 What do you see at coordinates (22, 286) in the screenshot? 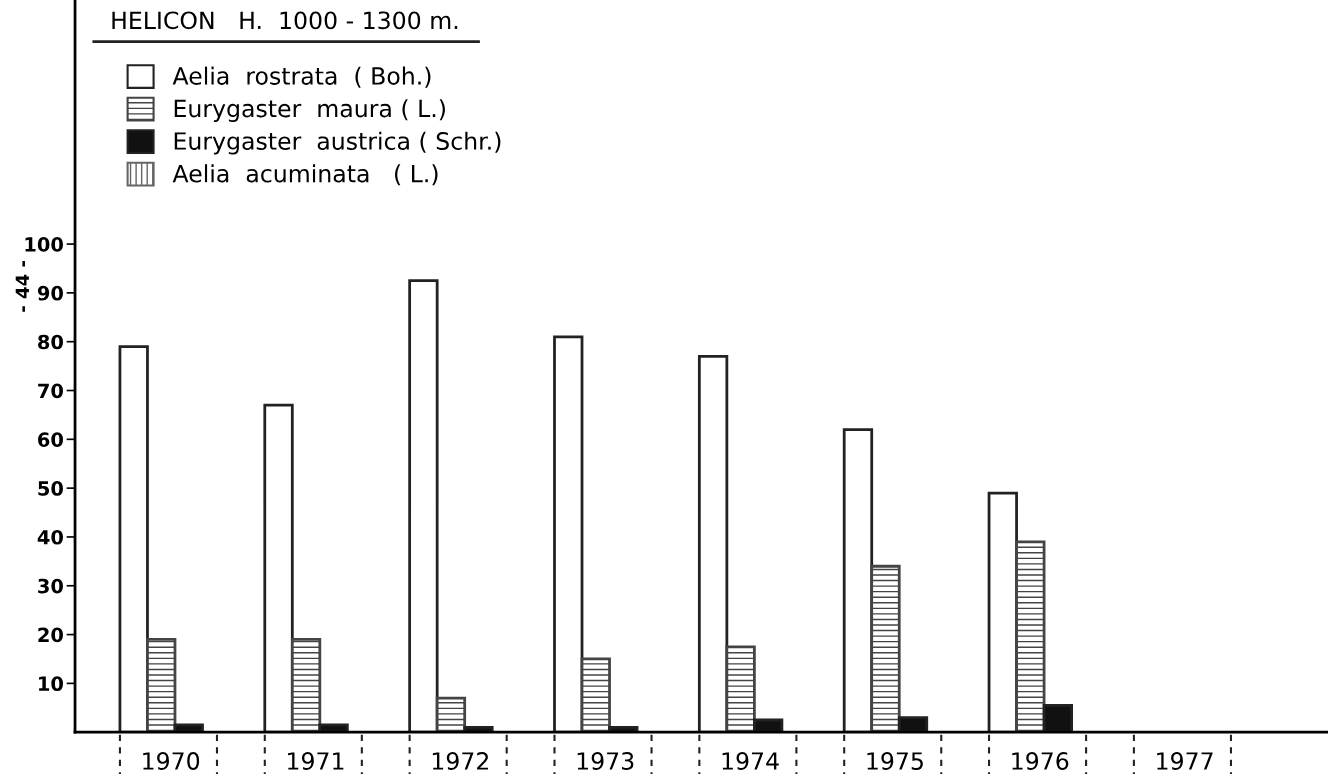
I see `text: - 44 -` at bounding box center [22, 286].